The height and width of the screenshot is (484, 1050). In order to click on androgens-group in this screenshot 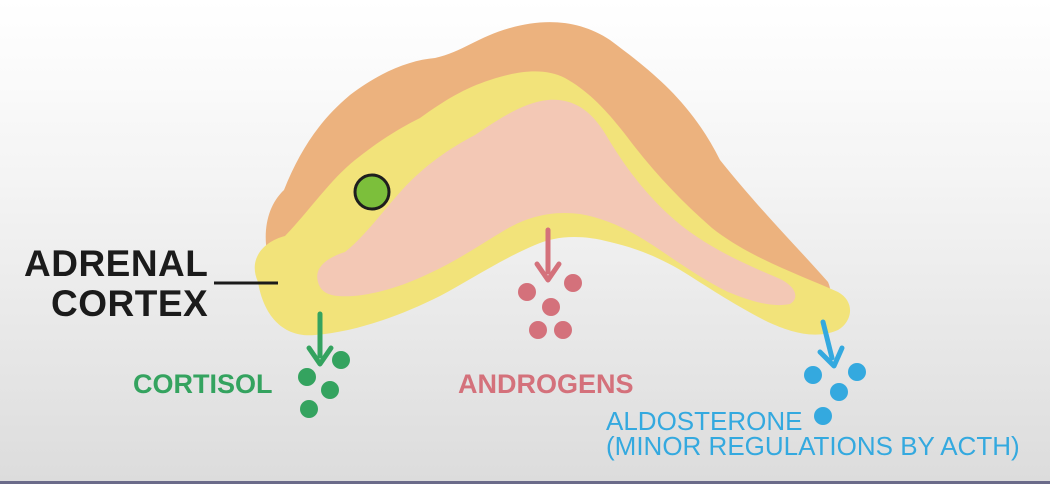, I will do `click(550, 283)`.